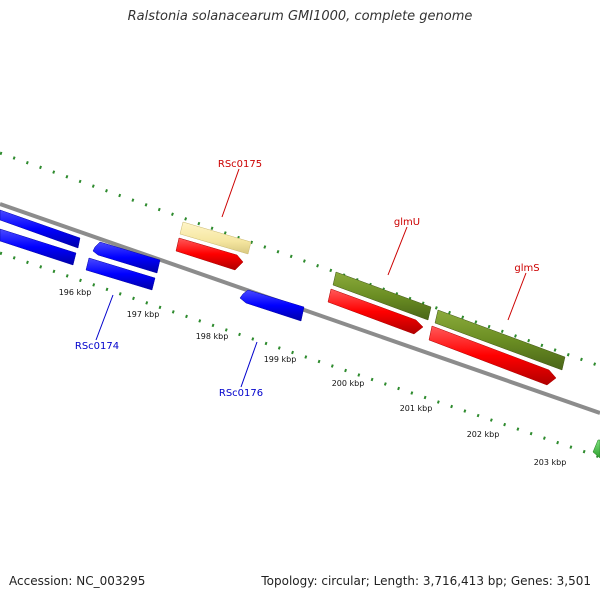  What do you see at coordinates (375, 311) in the screenshot?
I see `cds-feature-glmu` at bounding box center [375, 311].